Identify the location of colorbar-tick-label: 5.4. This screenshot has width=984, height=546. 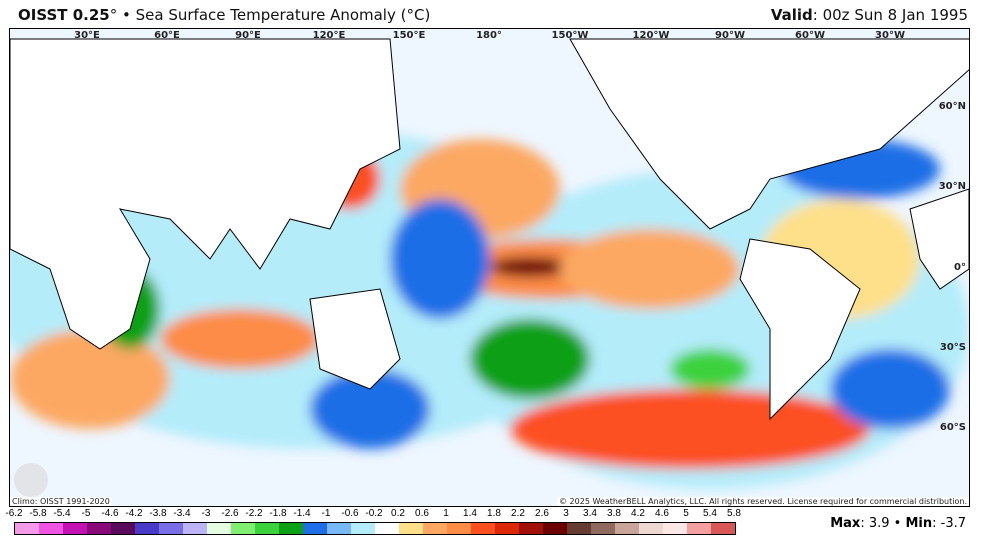
(710, 513).